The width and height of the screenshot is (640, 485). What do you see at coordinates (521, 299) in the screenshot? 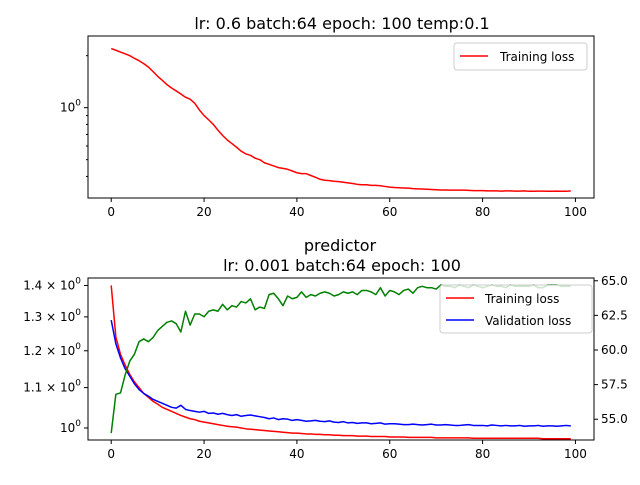
I see `chart-bottom-legend-label-training: Training loss` at bounding box center [521, 299].